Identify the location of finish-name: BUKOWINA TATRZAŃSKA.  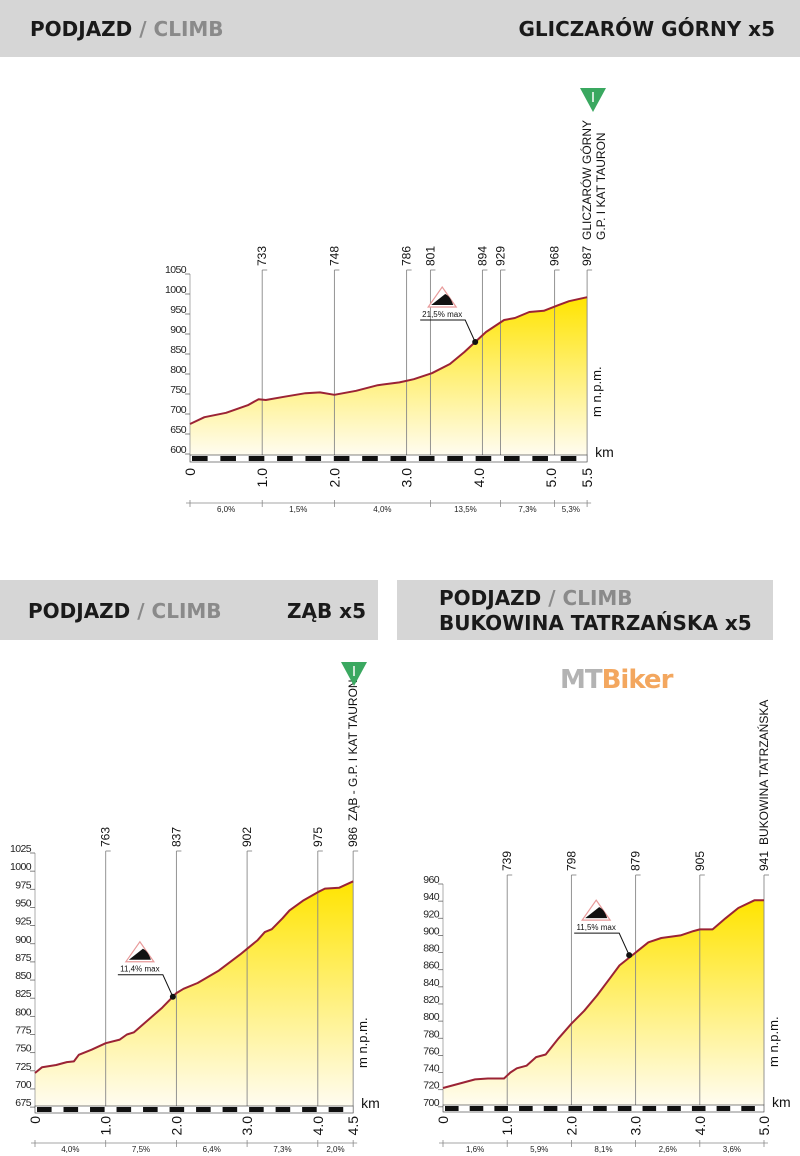
(763, 772).